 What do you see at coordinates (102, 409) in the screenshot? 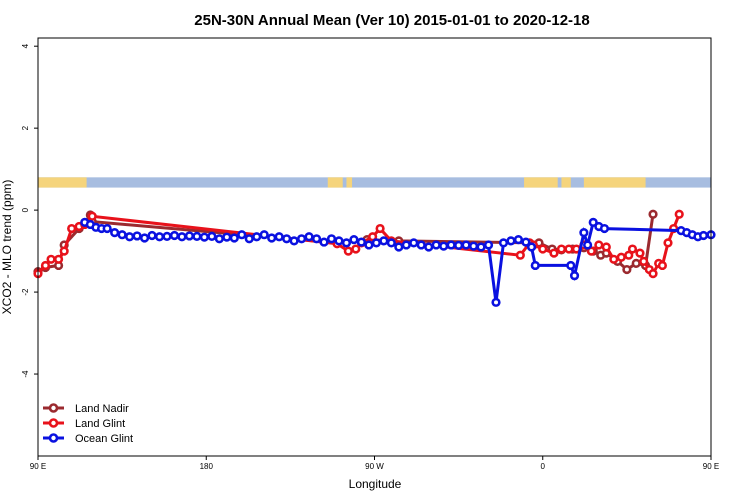
I see `legend-label: Land Nadir` at bounding box center [102, 409].